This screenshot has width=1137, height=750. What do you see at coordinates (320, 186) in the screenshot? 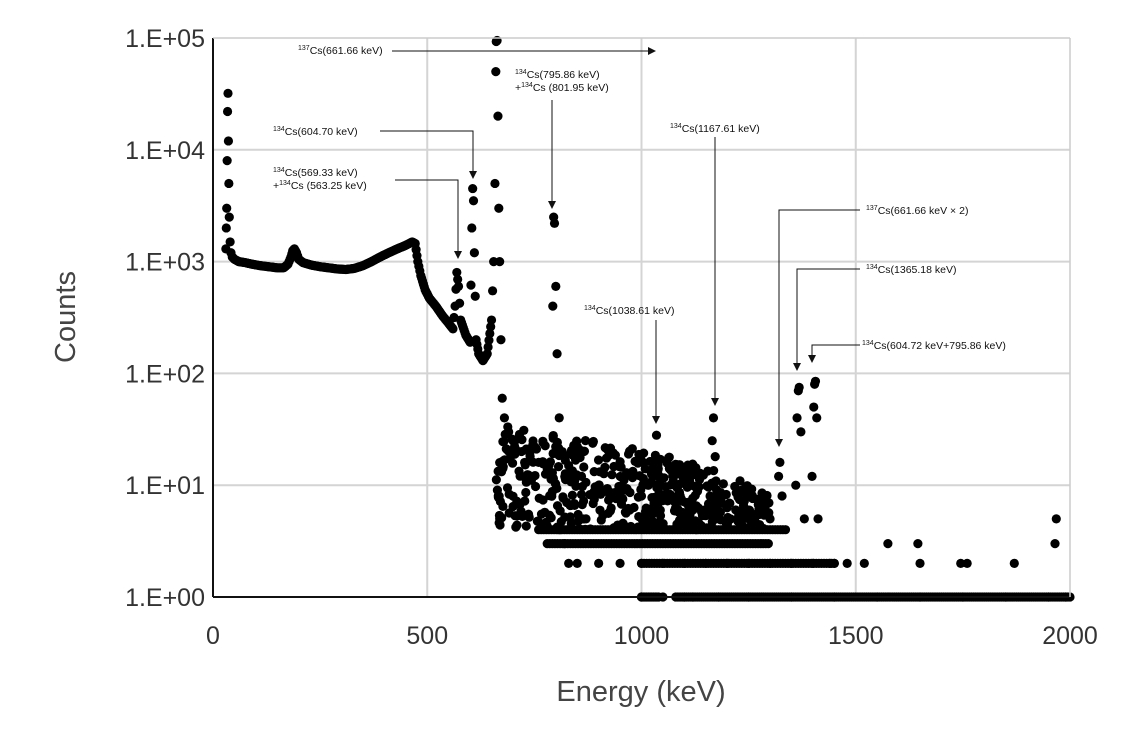
I see `annotation-label-line2: +134Cs (563.25 keV)` at bounding box center [320, 186].